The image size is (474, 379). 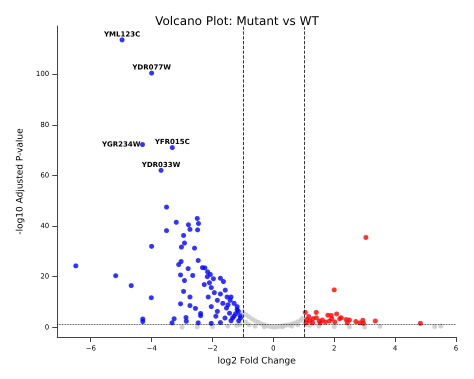 I want to click on y-axis-title: -log10 Adjusted P-value, so click(x=21, y=181).